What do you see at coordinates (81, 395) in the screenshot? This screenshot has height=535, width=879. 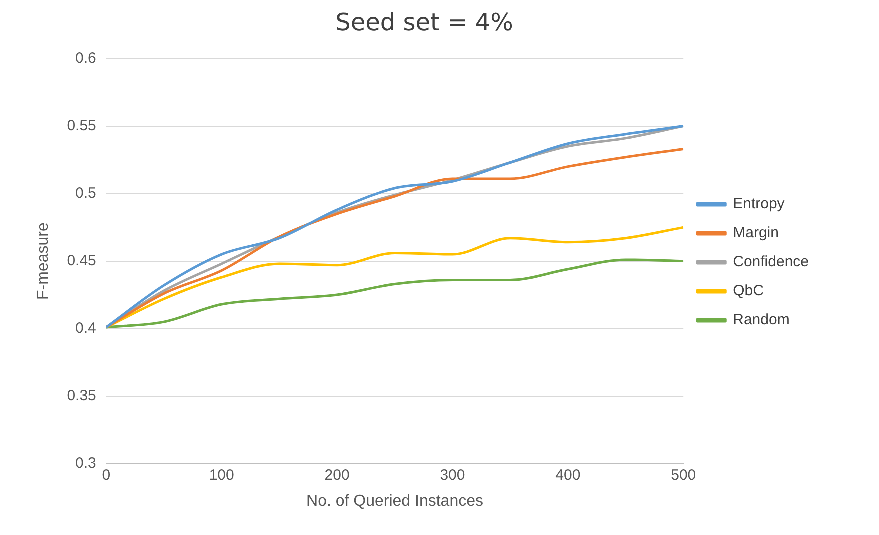 I see `y-tick-label: 0.35` at bounding box center [81, 395].